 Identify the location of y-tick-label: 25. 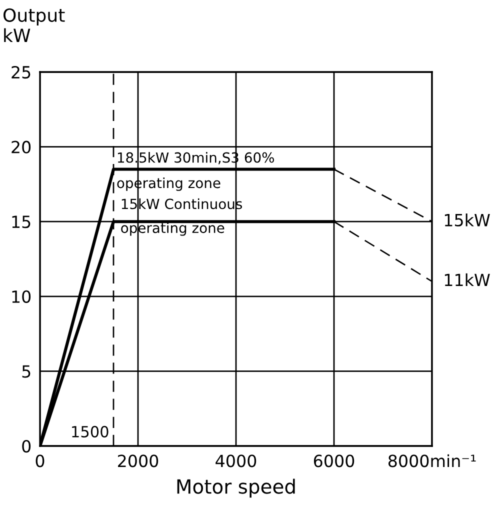
(21, 72).